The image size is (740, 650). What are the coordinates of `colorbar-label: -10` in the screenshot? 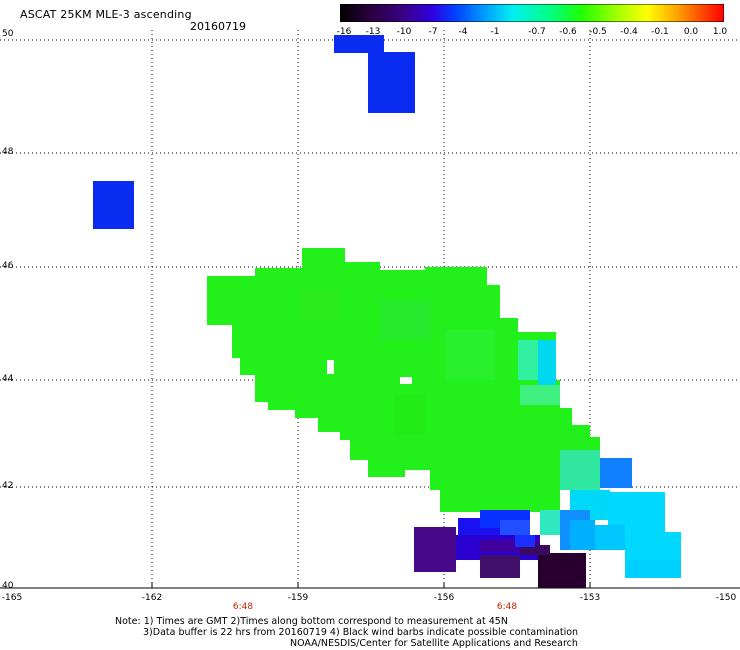 It's located at (404, 32).